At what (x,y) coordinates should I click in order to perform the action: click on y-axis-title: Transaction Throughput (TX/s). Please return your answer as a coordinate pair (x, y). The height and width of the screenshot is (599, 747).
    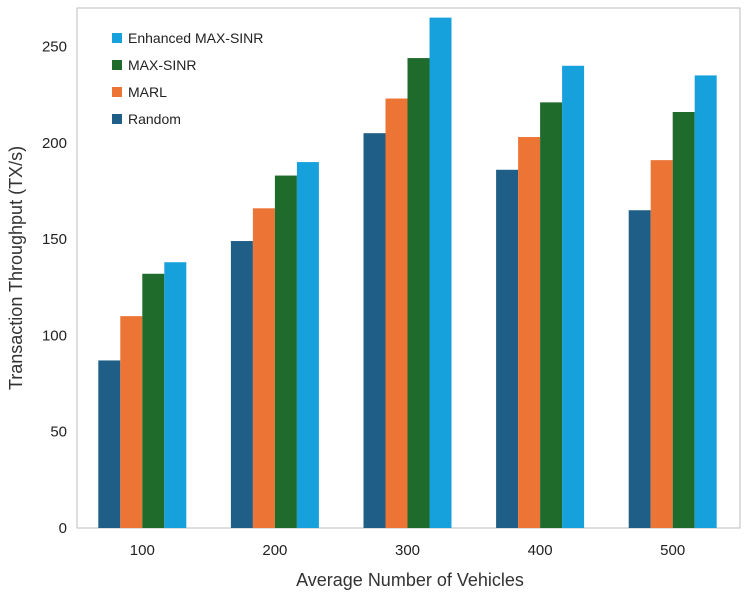
    Looking at the image, I should click on (16, 268).